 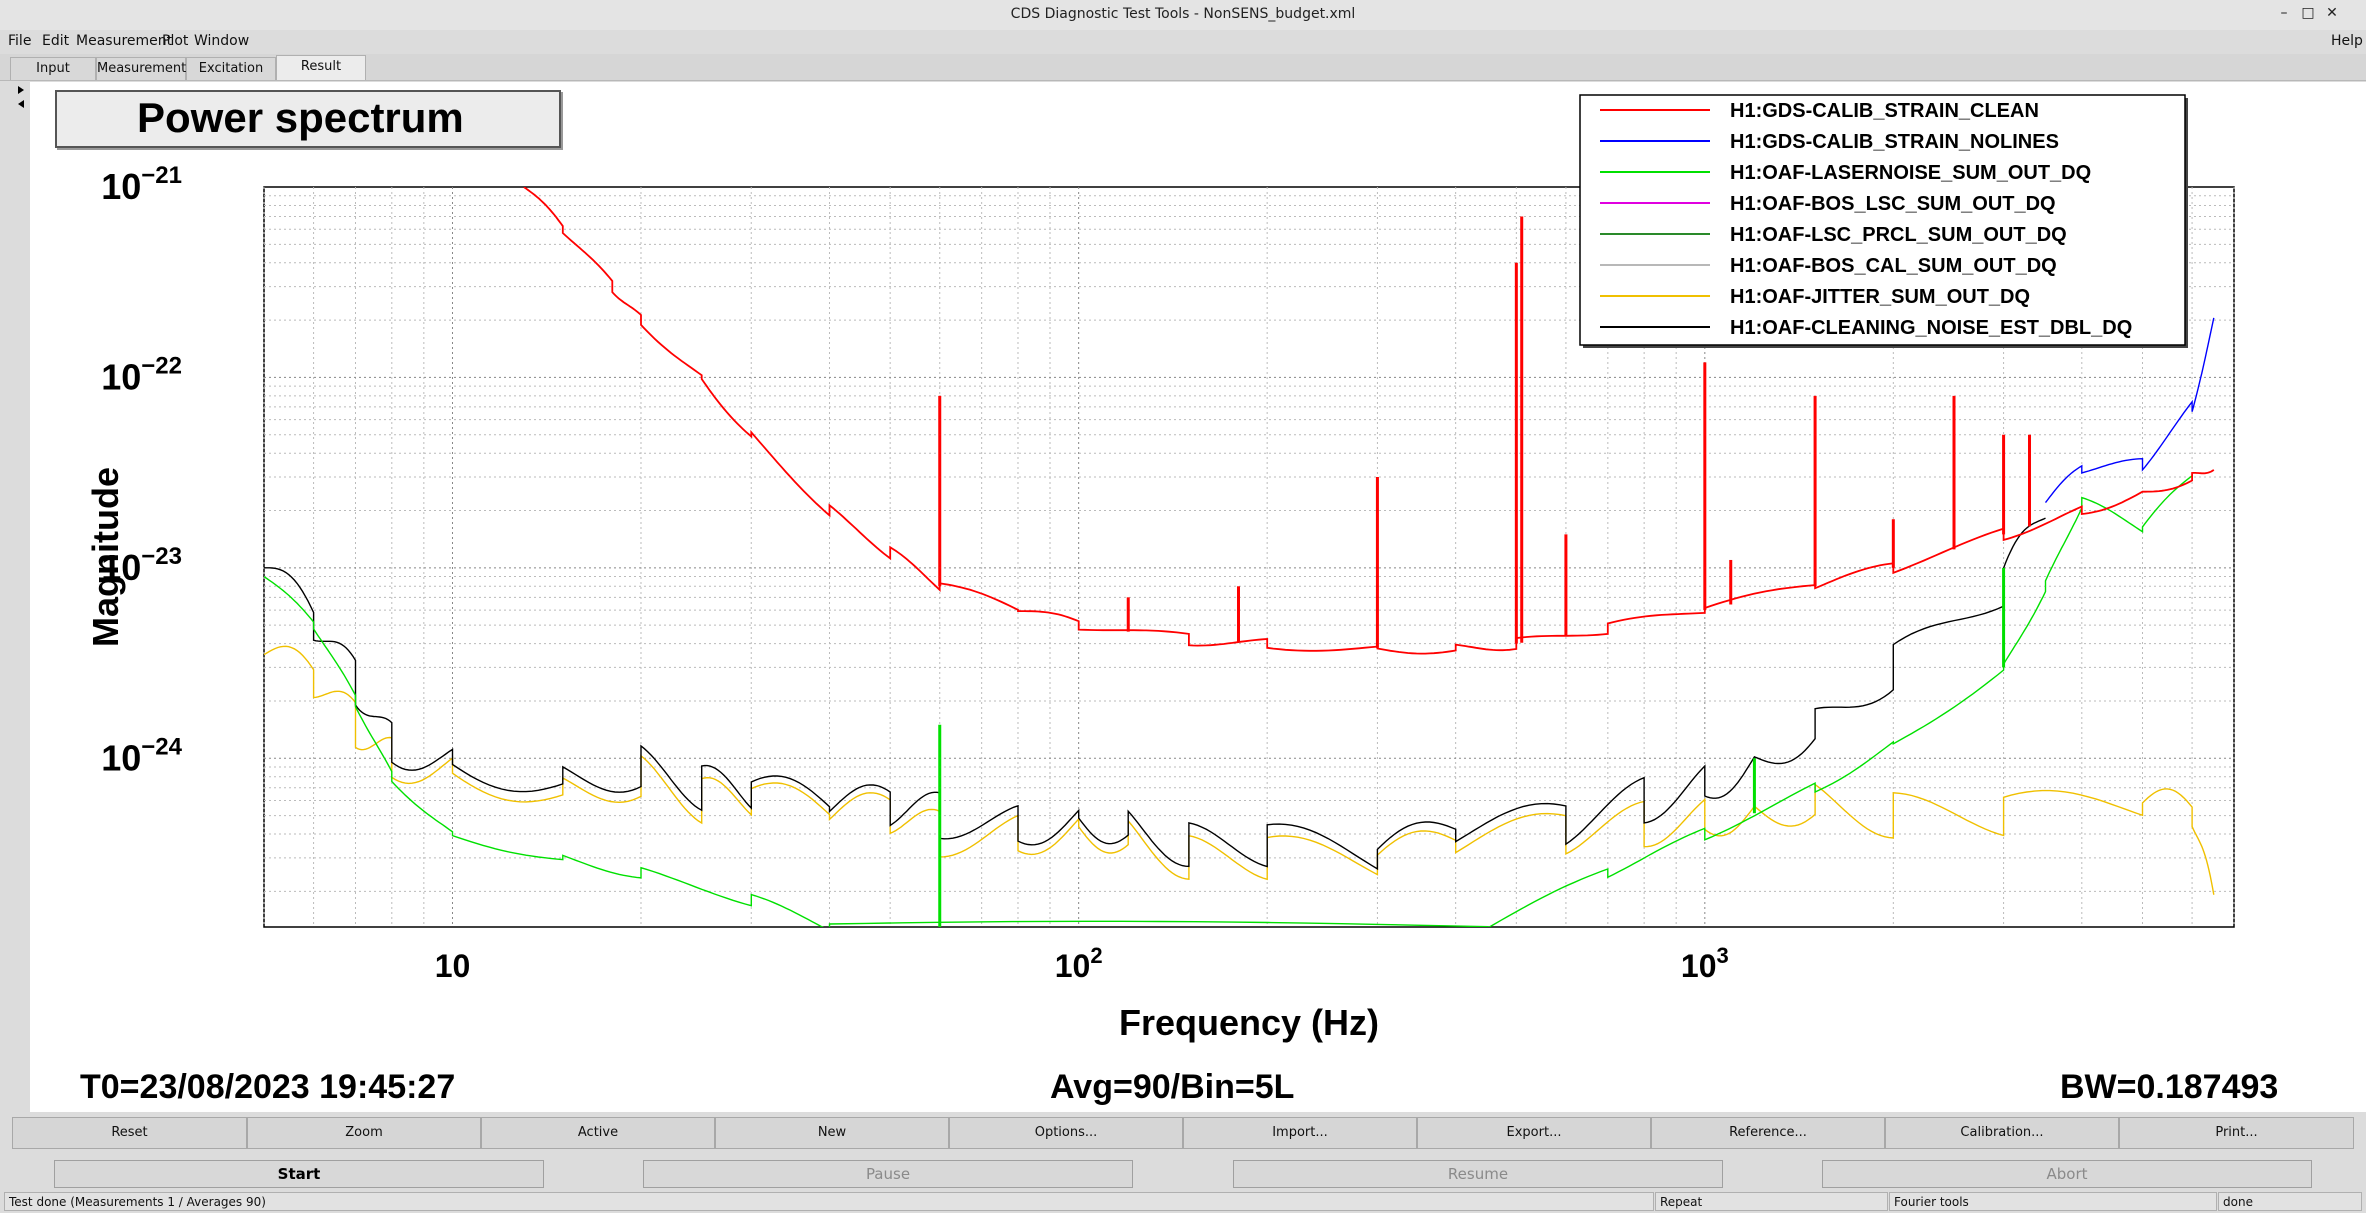 What do you see at coordinates (141, 374) in the screenshot?
I see `y-tick-label: 10−22` at bounding box center [141, 374].